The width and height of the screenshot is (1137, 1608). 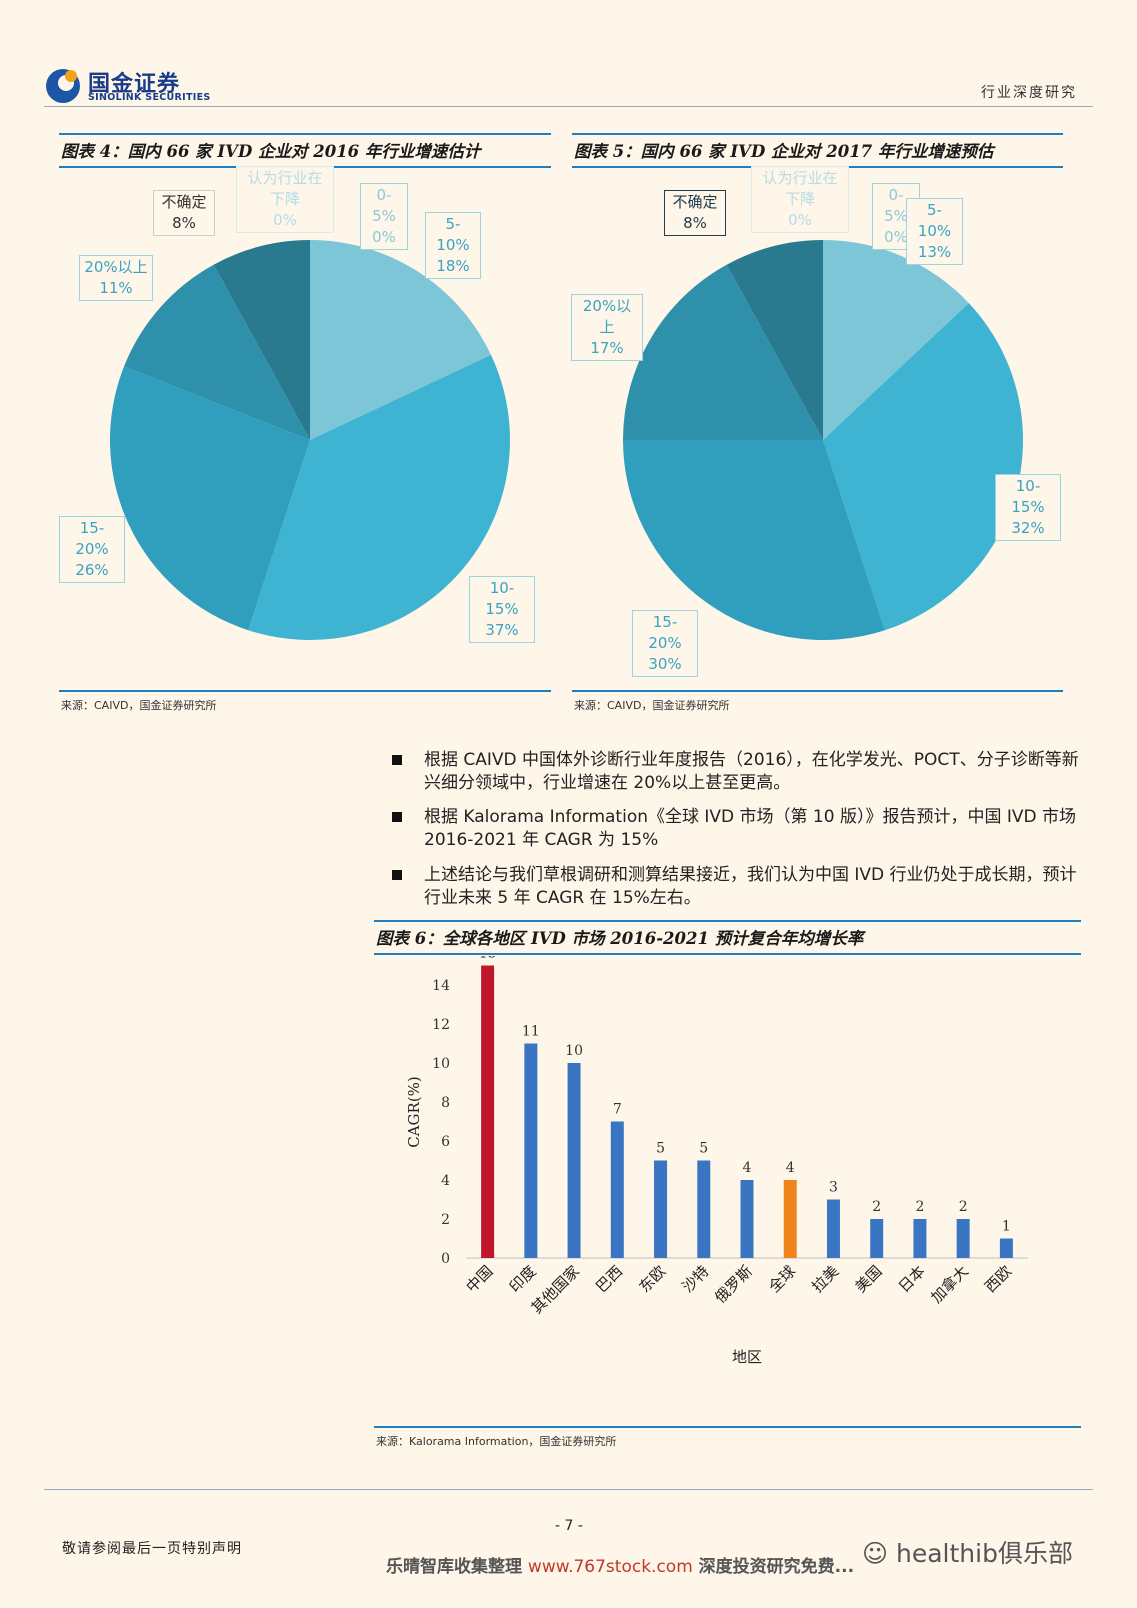 I want to click on figure4-title: 图表 4：国内 66 家 IVD 企业对 2016 年行业增速估计, so click(x=305, y=150).